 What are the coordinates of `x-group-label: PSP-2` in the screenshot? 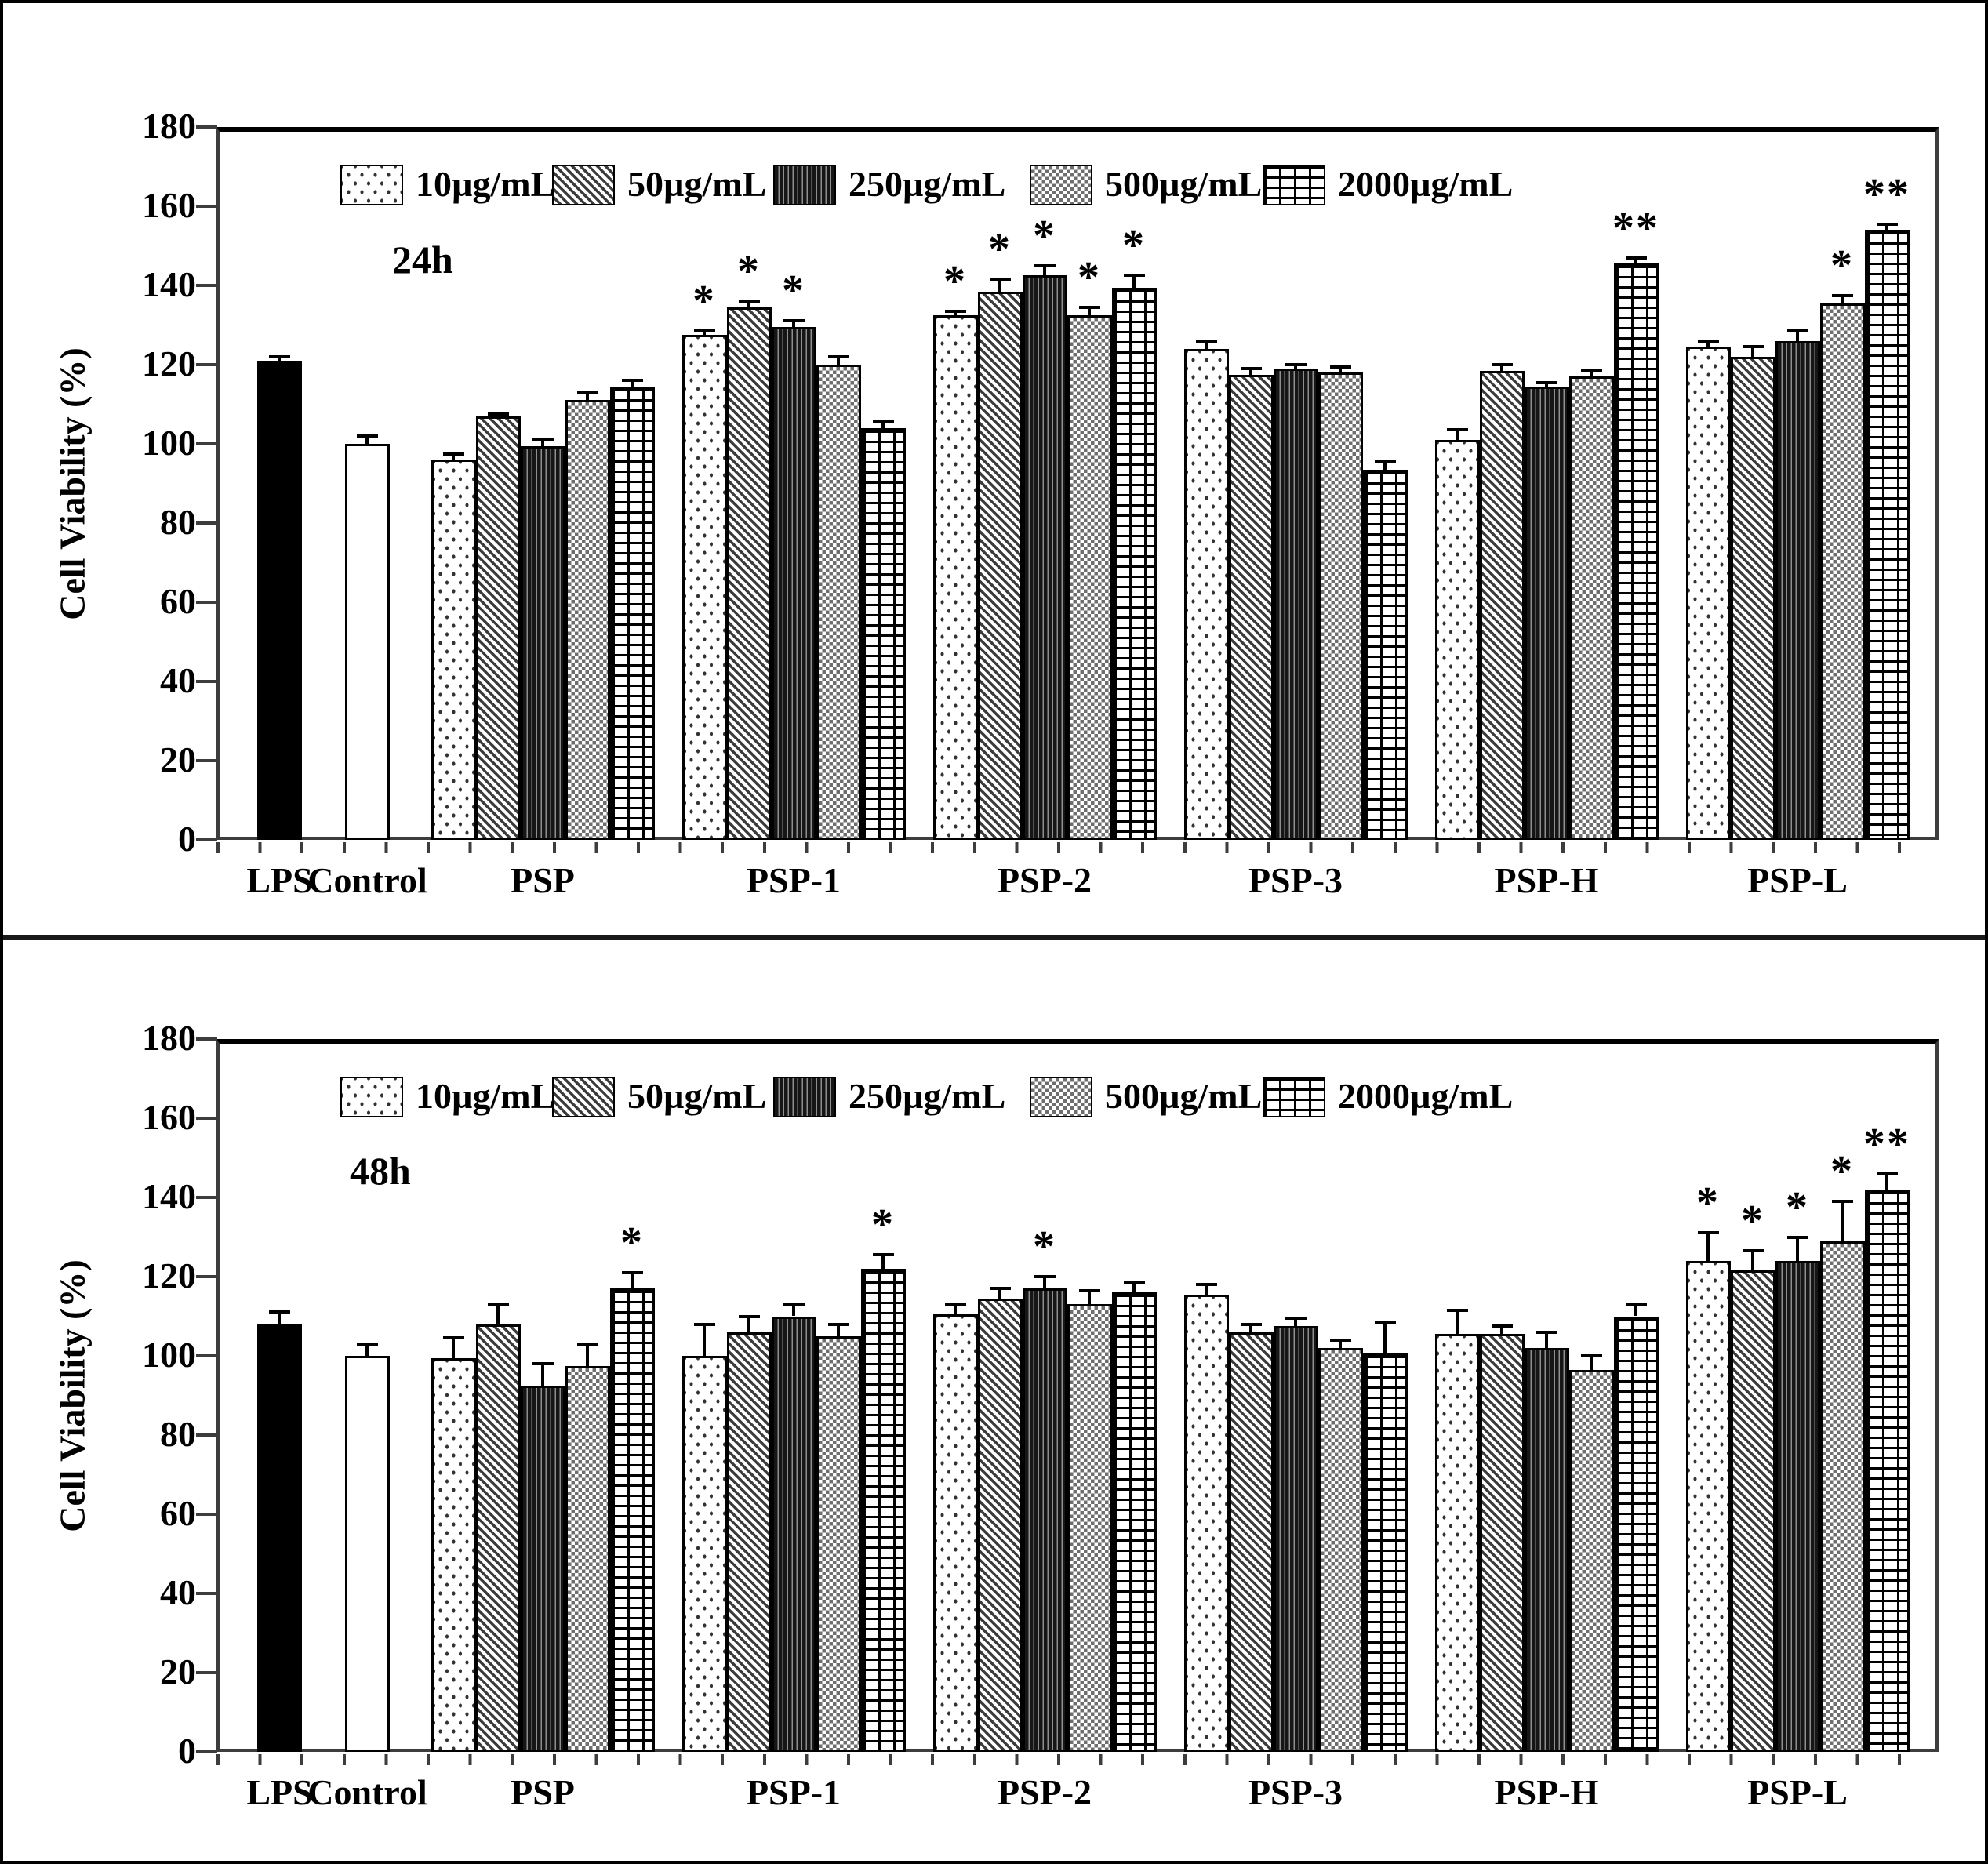 It's located at (1044, 880).